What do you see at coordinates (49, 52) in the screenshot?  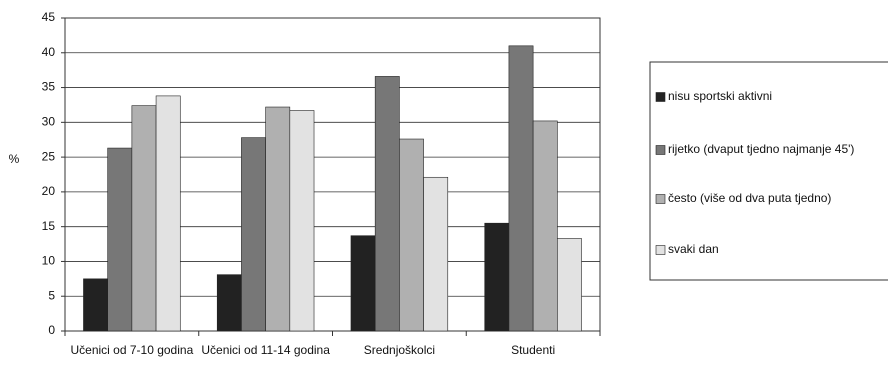 I see `y-tick-label: 40` at bounding box center [49, 52].